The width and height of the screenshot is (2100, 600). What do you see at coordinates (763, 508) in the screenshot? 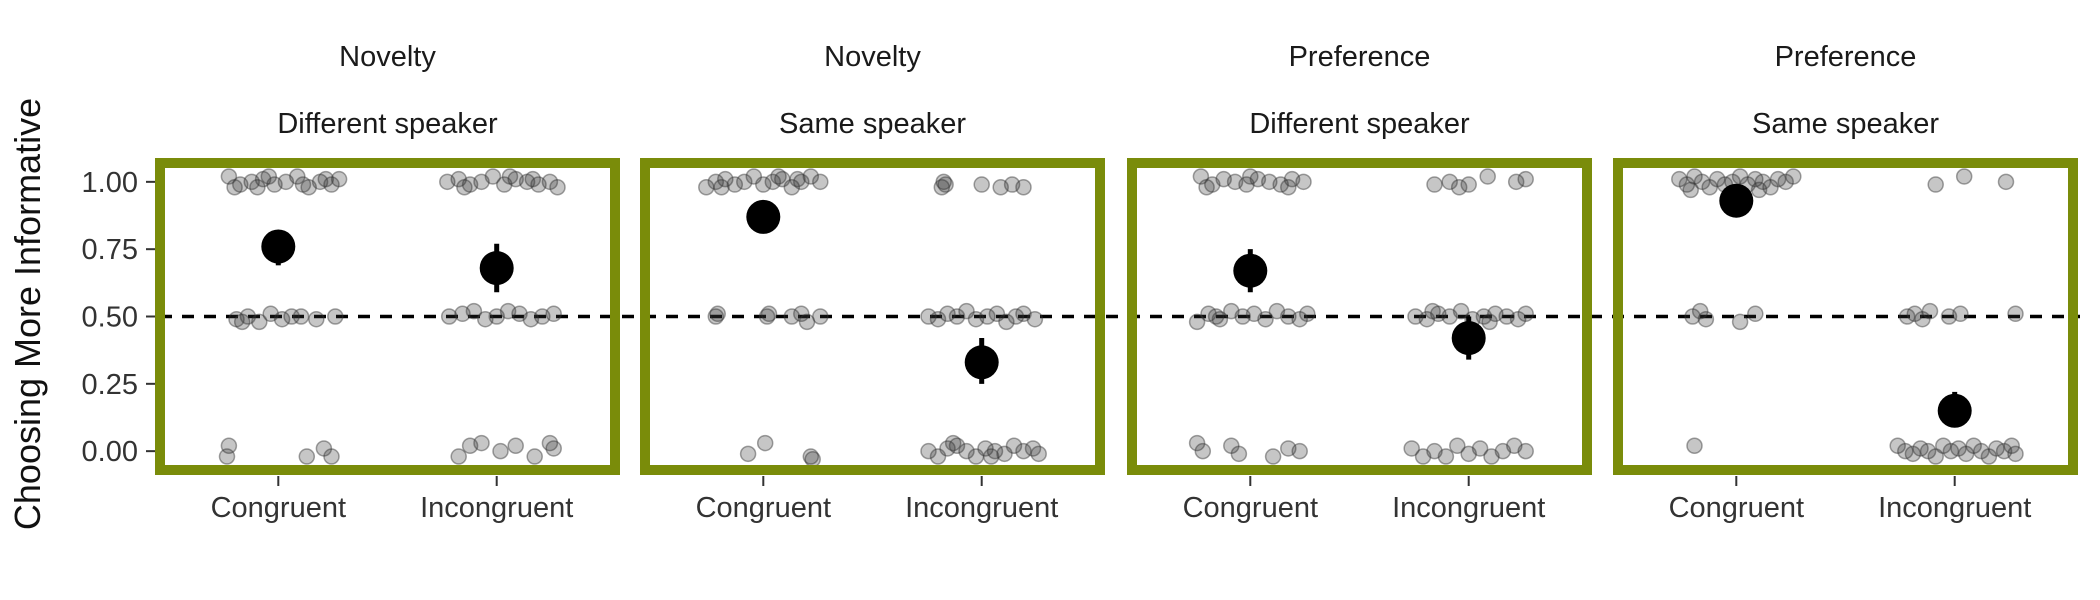
I see `x-tick-label: Congruent` at bounding box center [763, 508].